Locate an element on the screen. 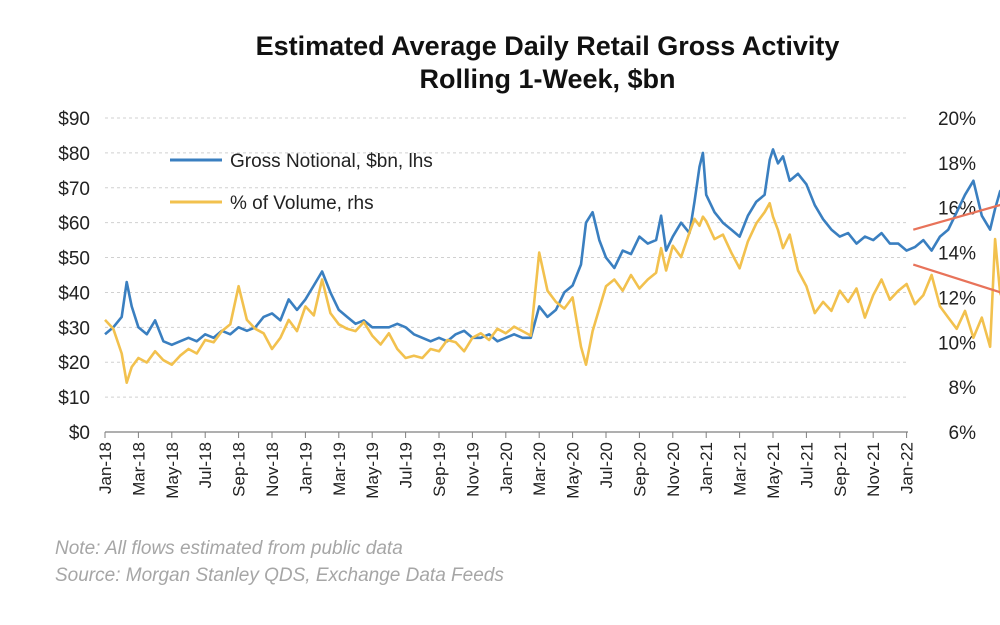 Image resolution: width=1000 pixels, height=625 pixels. x-axis-tick-label: Jan-21 is located at coordinates (706, 468).